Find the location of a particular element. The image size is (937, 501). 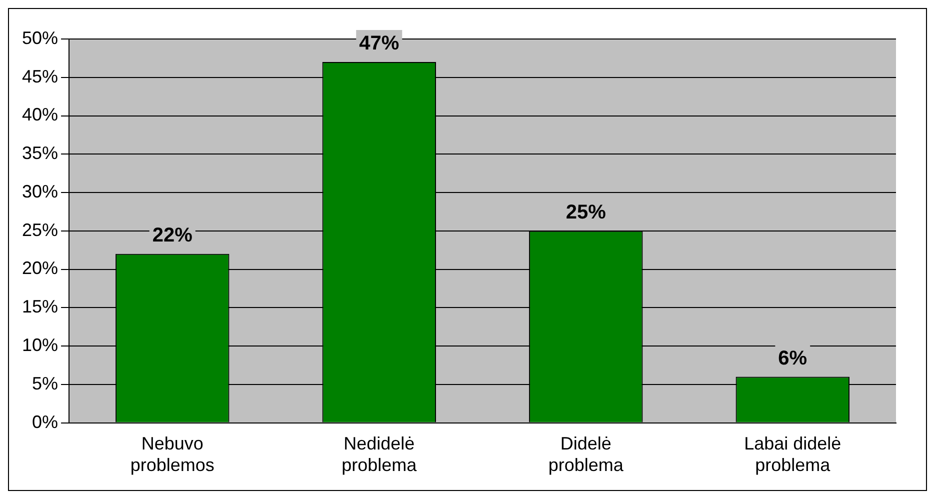

x-tick-label: Nebuvo problemos is located at coordinates (172, 455).